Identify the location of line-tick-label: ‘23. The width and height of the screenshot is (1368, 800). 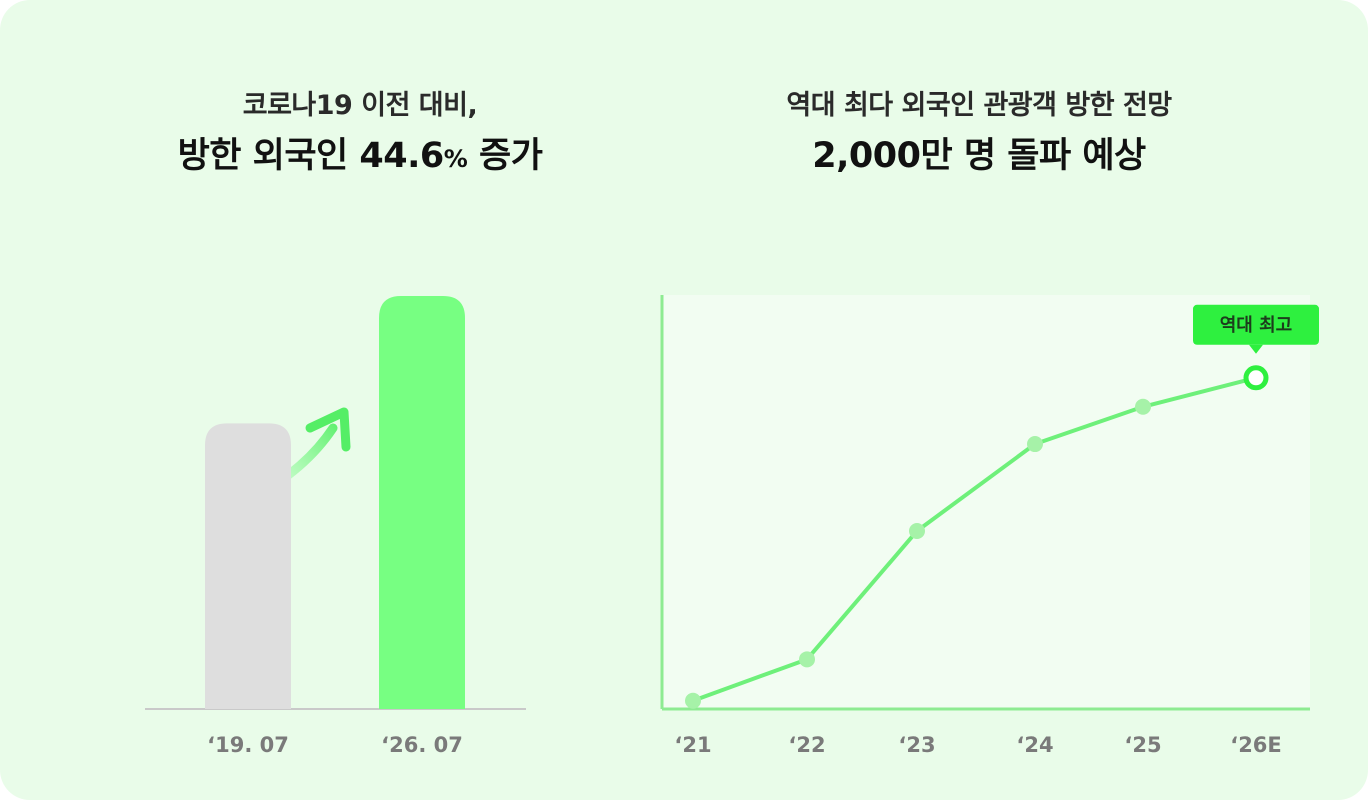
(916, 745).